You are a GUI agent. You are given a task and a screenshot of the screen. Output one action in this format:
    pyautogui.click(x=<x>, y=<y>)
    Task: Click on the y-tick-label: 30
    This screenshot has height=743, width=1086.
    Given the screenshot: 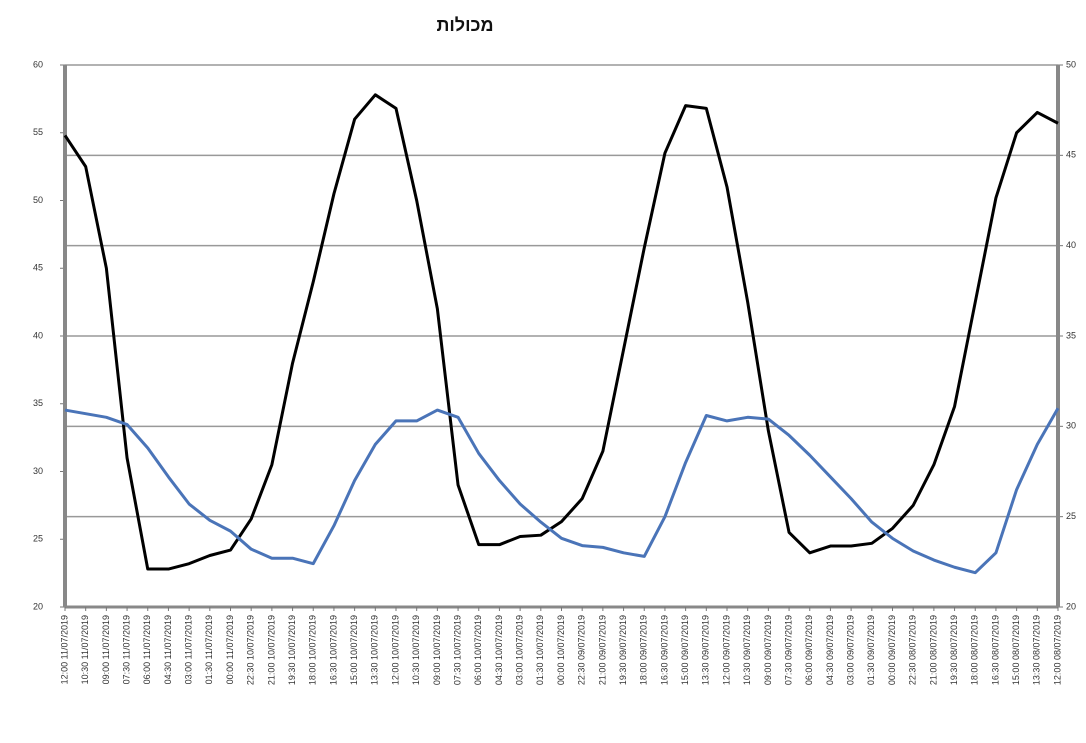 What is the action you would take?
    pyautogui.click(x=38, y=471)
    